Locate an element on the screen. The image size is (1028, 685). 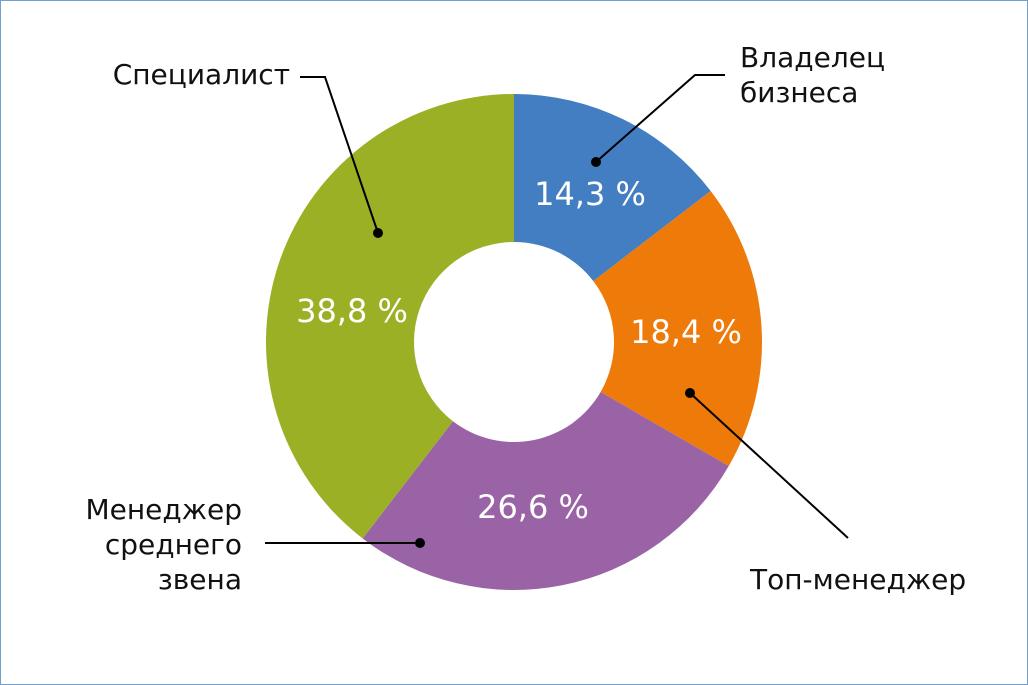
category-label: Менеджер среднего звена is located at coordinates (163, 544).